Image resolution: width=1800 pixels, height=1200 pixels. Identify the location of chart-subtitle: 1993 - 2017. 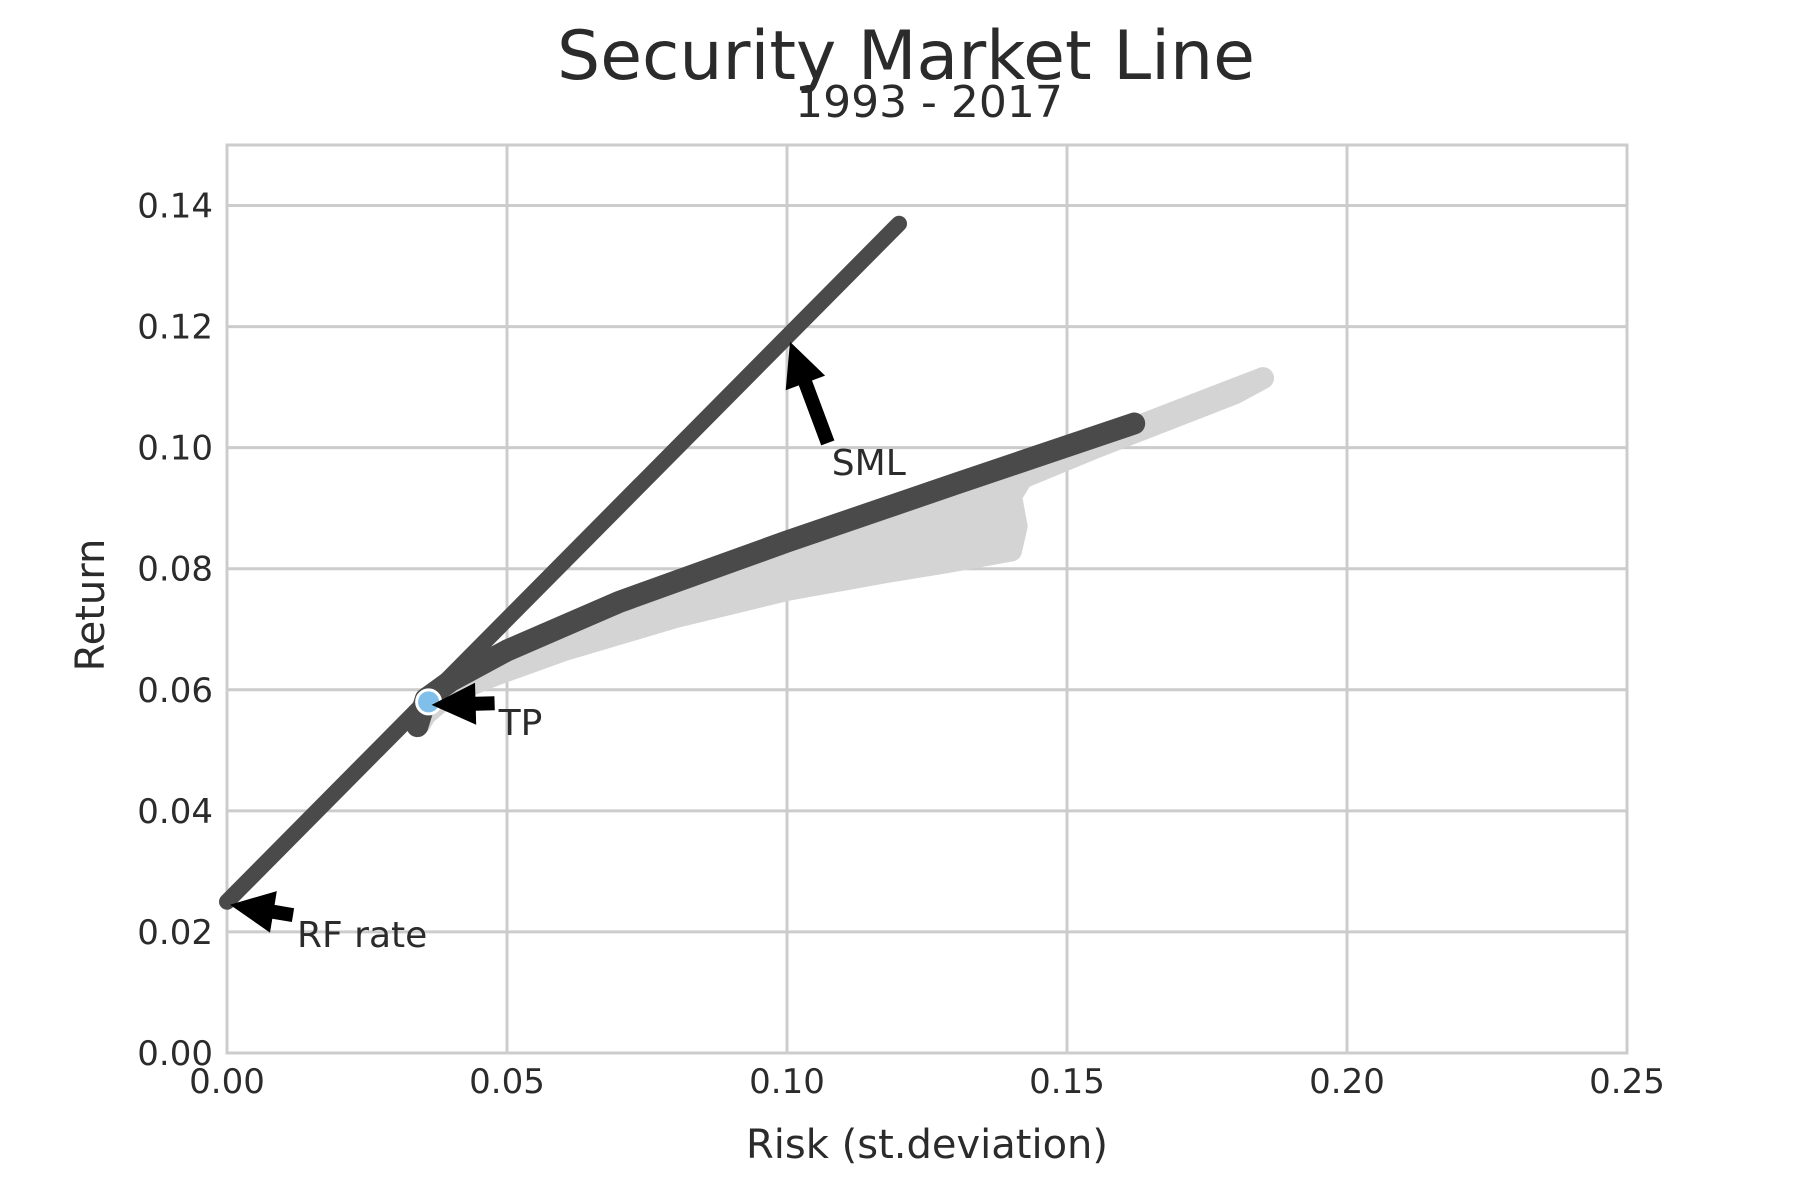
(929, 102).